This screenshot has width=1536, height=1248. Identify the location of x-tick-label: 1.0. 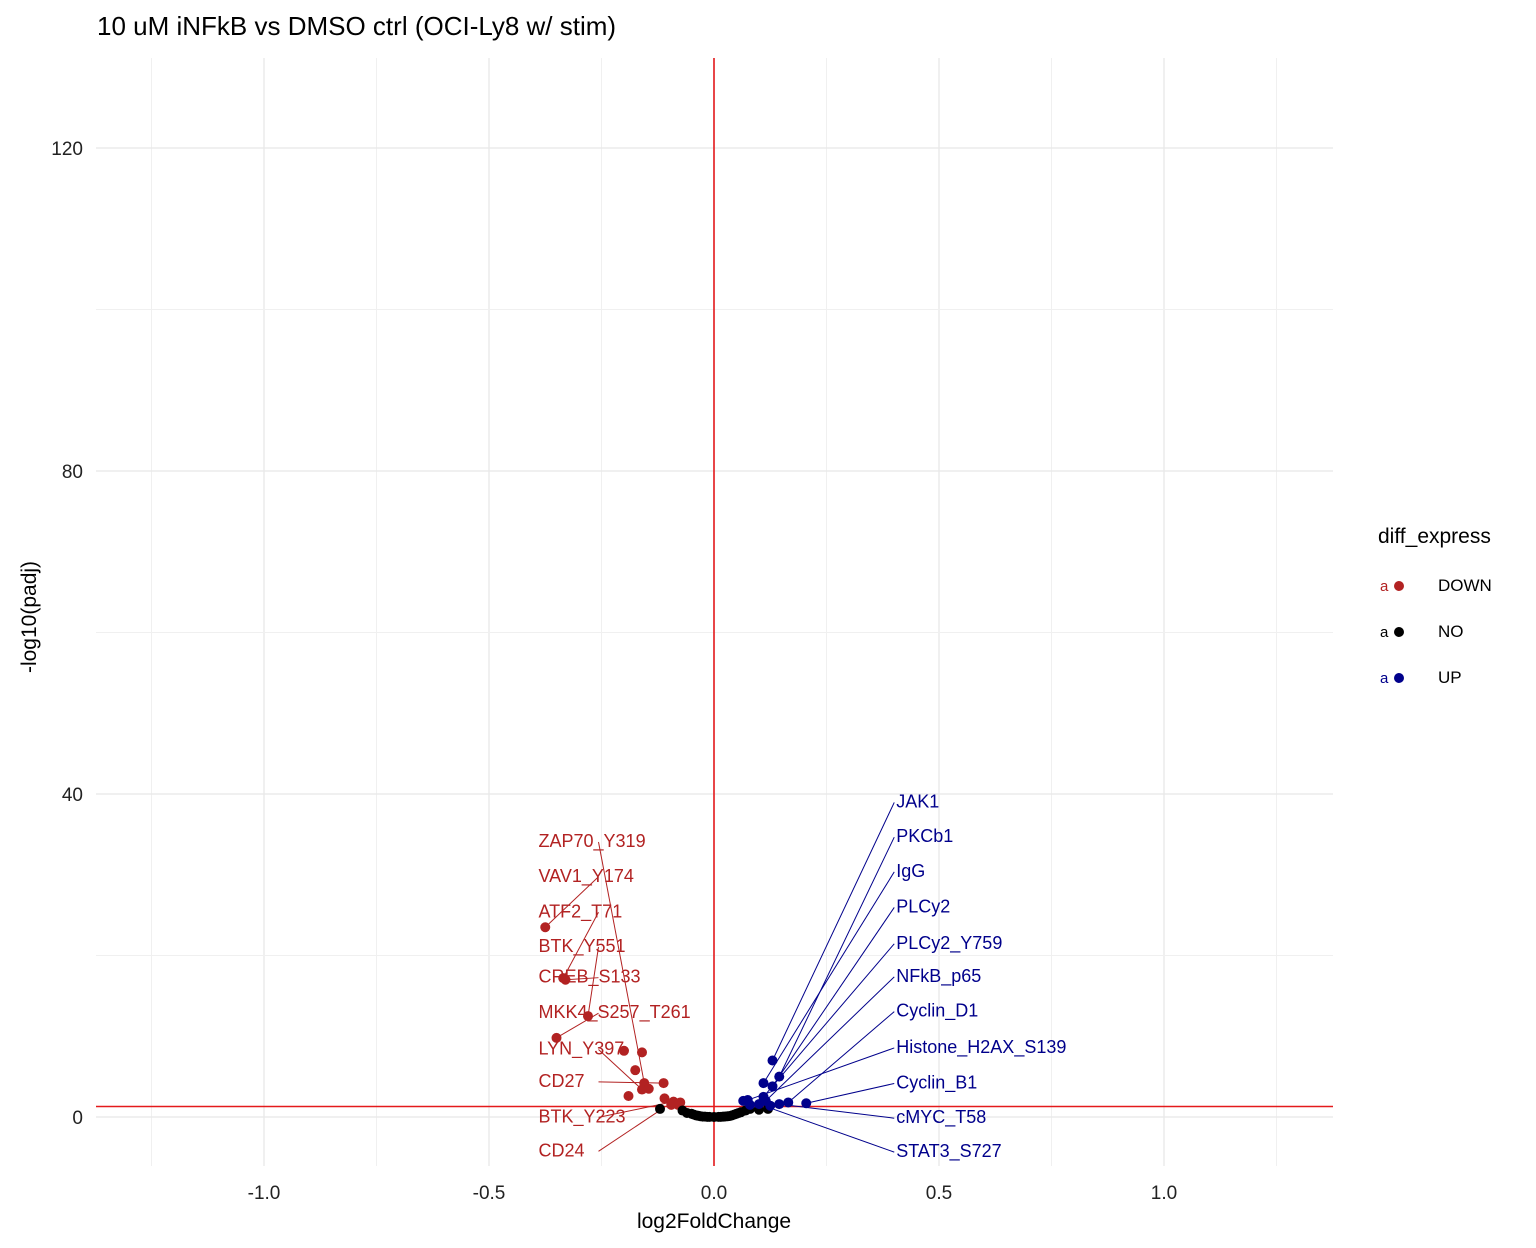
(1164, 1193).